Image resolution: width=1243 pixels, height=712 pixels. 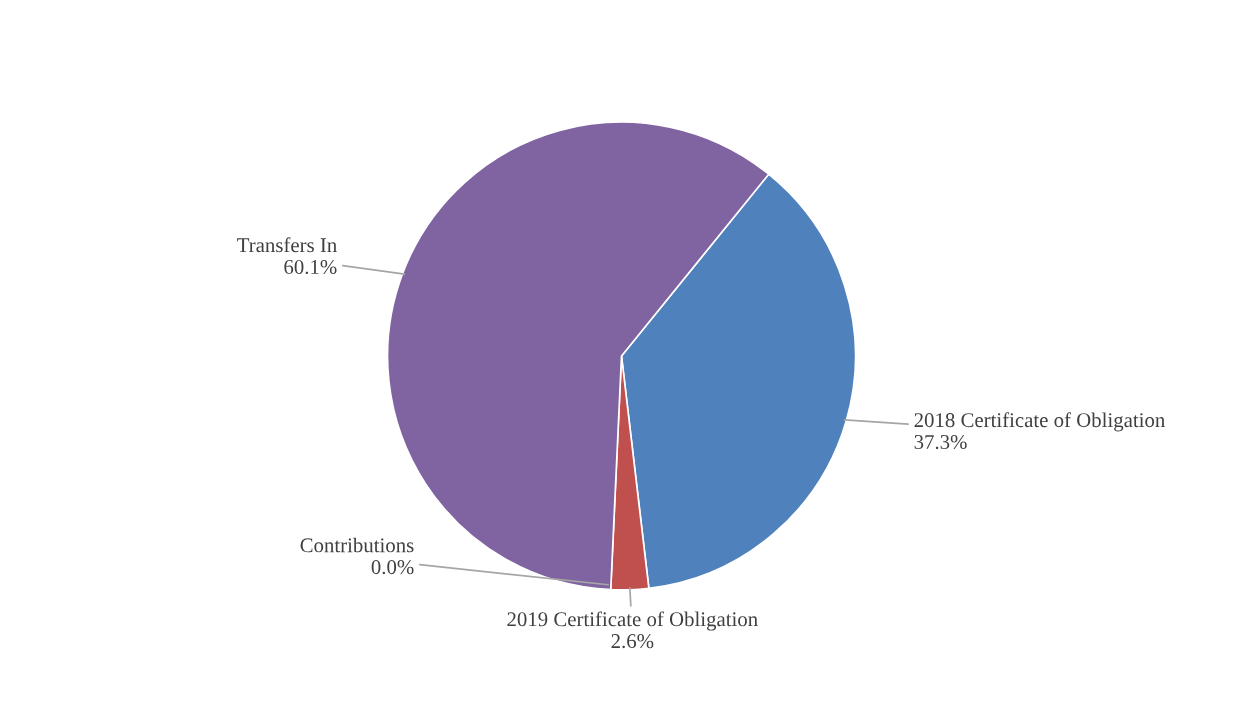 I want to click on data-label: 2.6%, so click(x=632, y=641).